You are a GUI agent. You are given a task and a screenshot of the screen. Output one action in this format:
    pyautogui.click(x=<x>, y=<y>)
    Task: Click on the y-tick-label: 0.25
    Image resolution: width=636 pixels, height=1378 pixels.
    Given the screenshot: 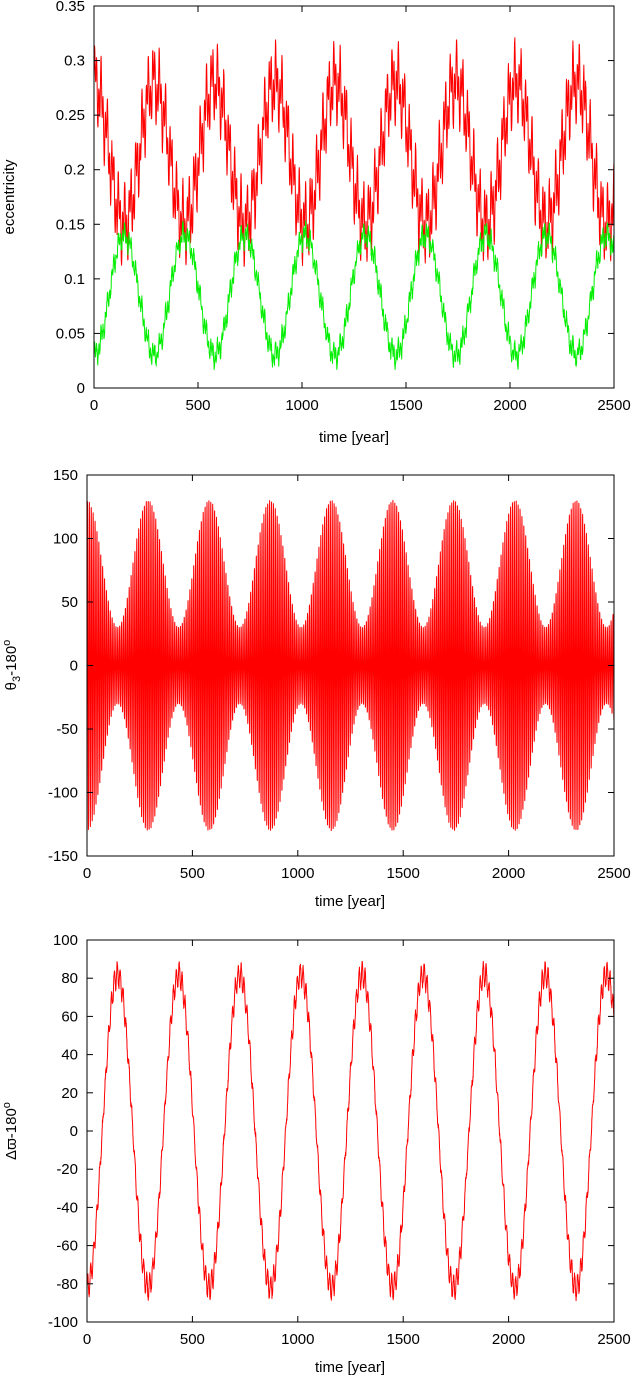 What is the action you would take?
    pyautogui.click(x=70, y=115)
    